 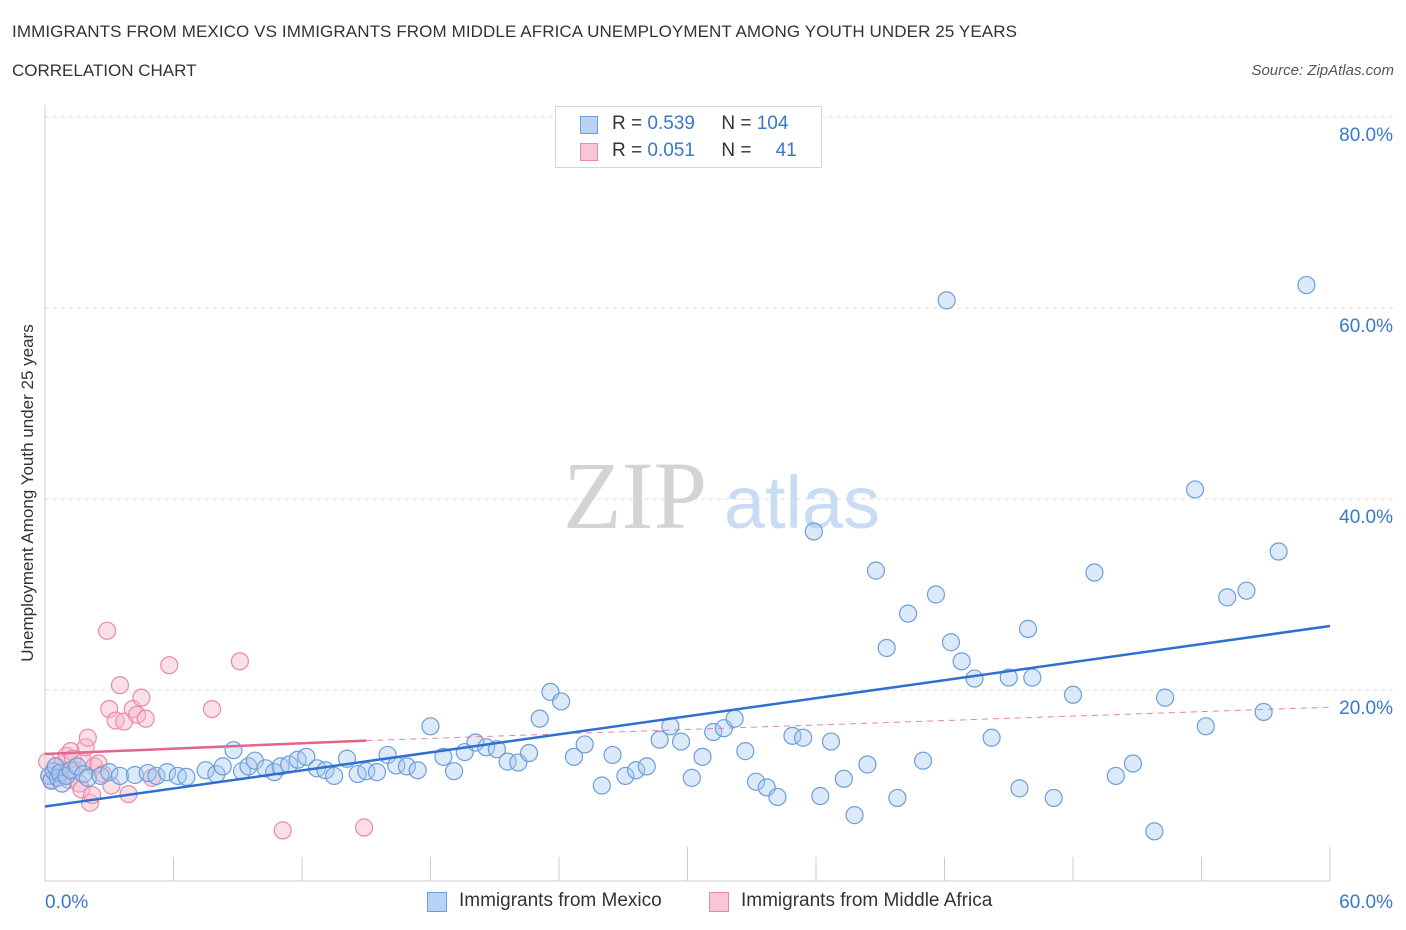 What do you see at coordinates (802, 502) in the screenshot?
I see `watermark-atlas: atlas` at bounding box center [802, 502].